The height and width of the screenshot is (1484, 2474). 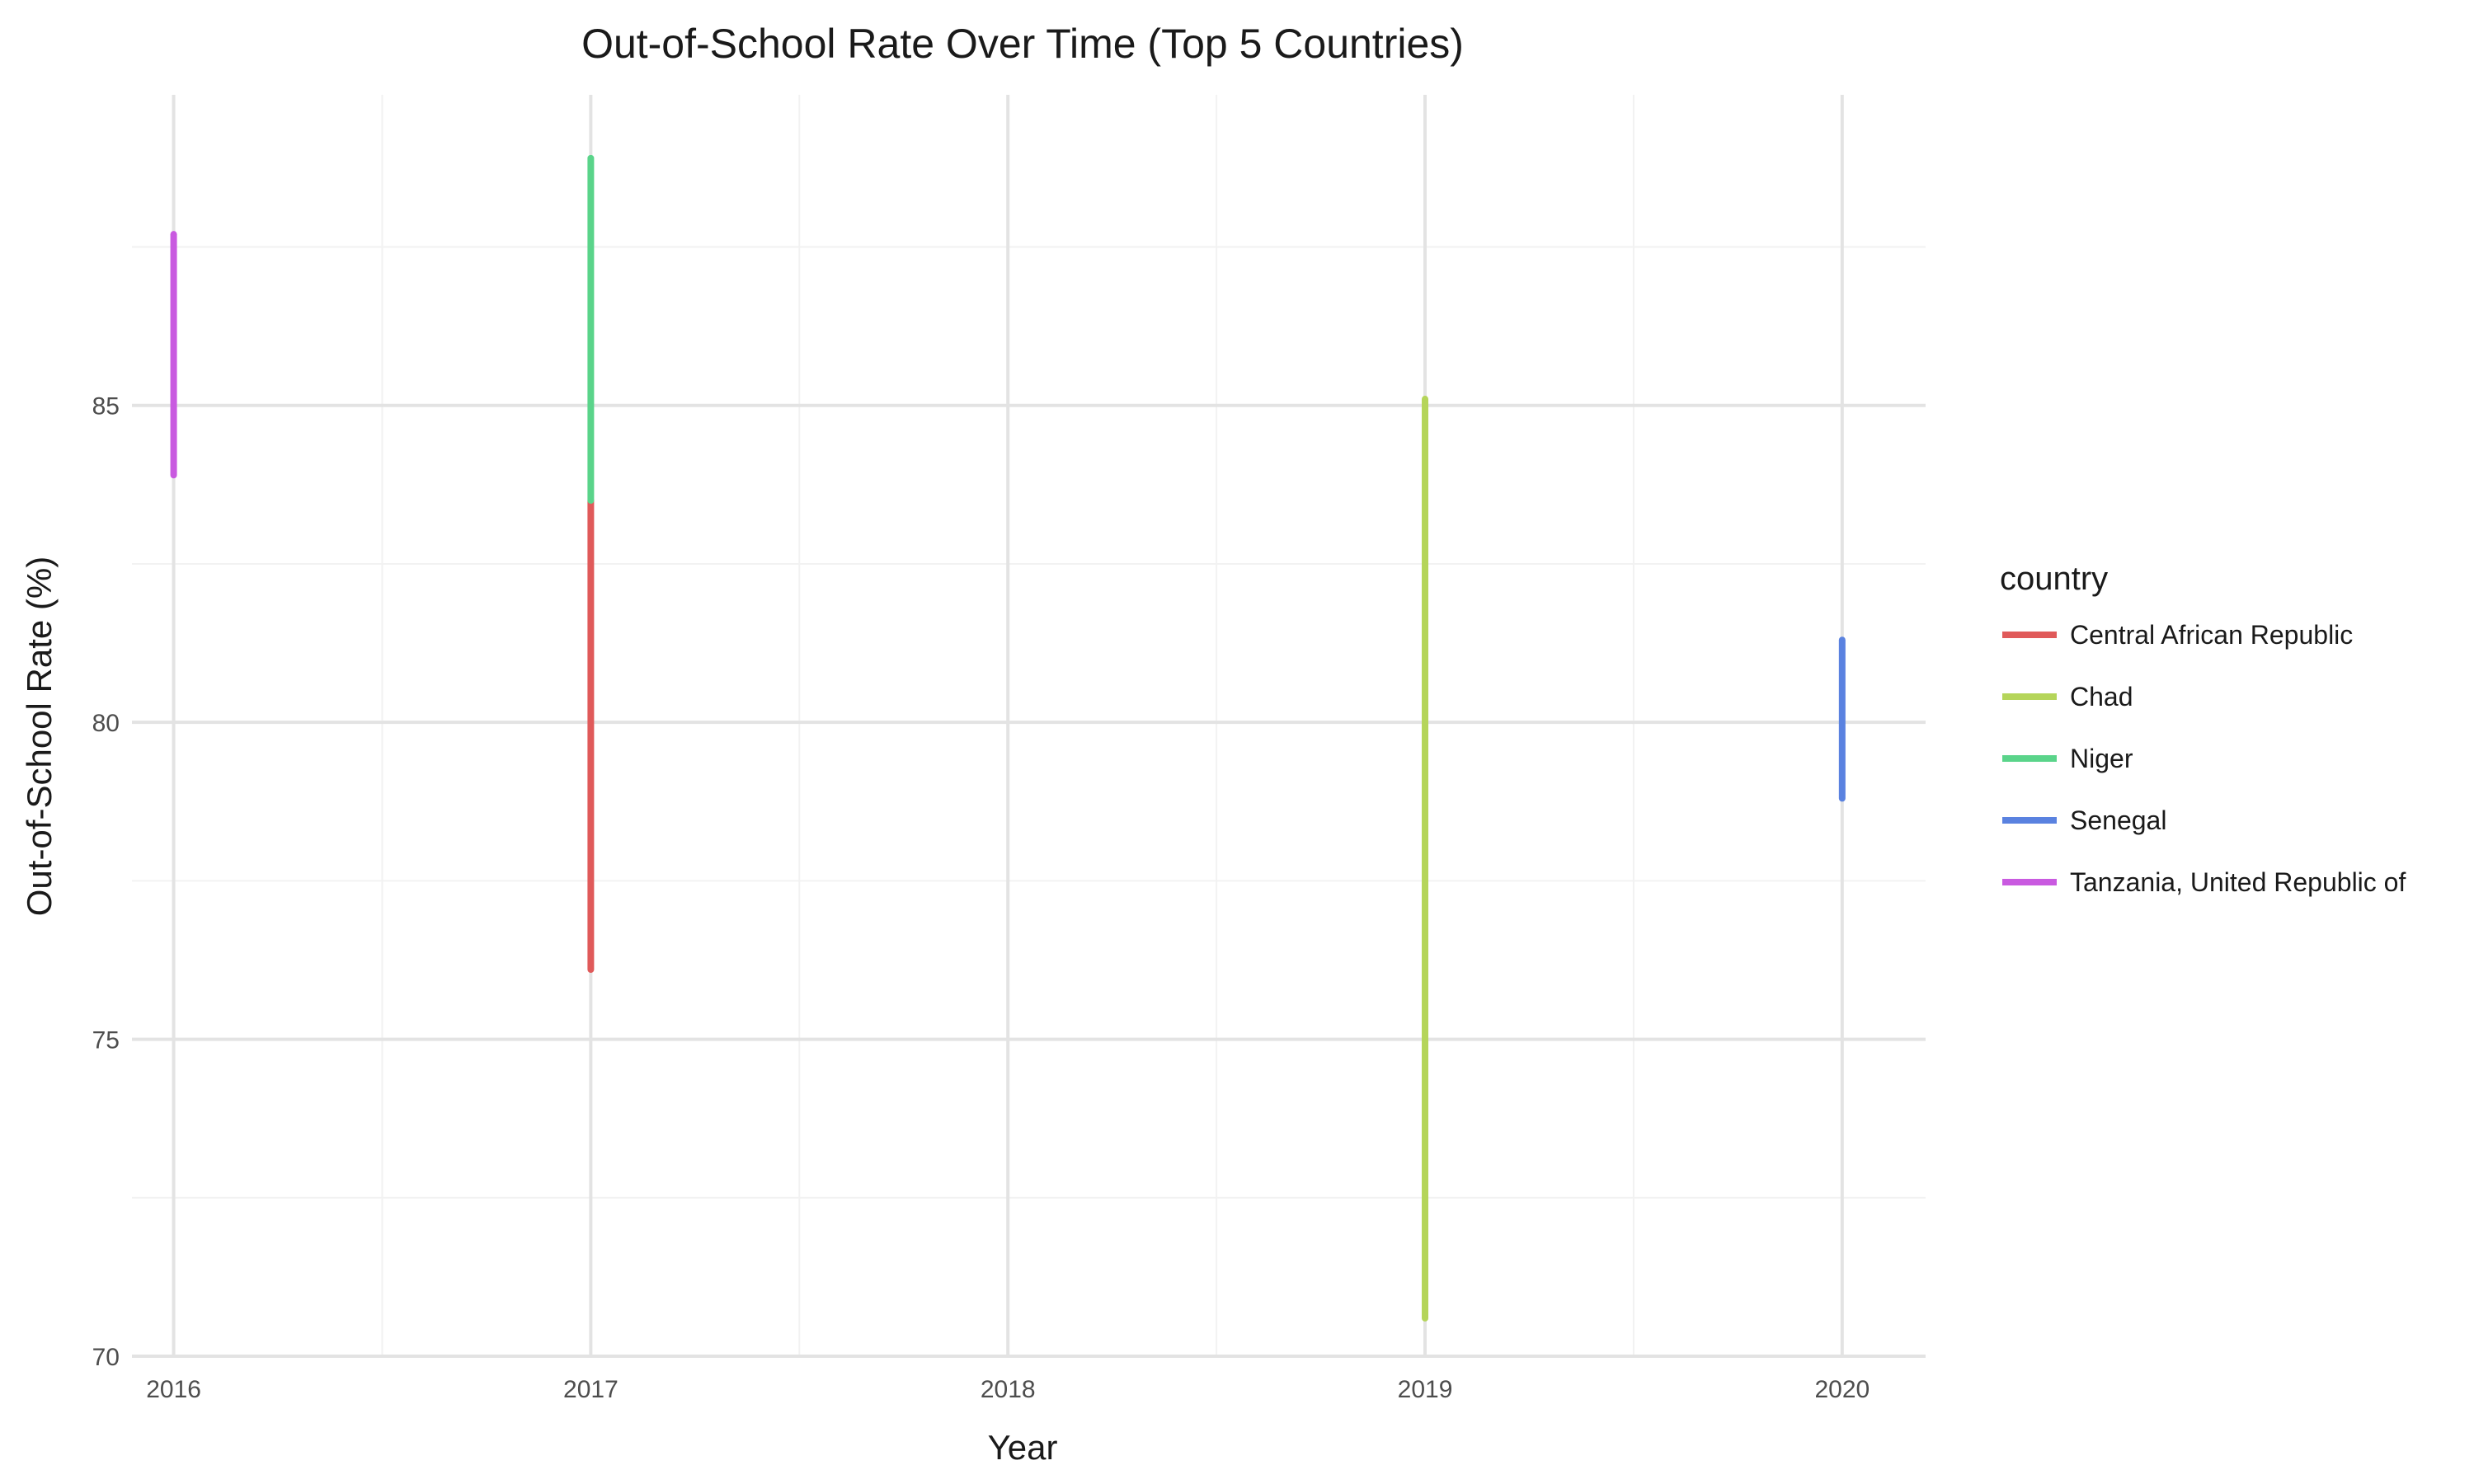 What do you see at coordinates (106, 723) in the screenshot?
I see `y-tick-label: 80` at bounding box center [106, 723].